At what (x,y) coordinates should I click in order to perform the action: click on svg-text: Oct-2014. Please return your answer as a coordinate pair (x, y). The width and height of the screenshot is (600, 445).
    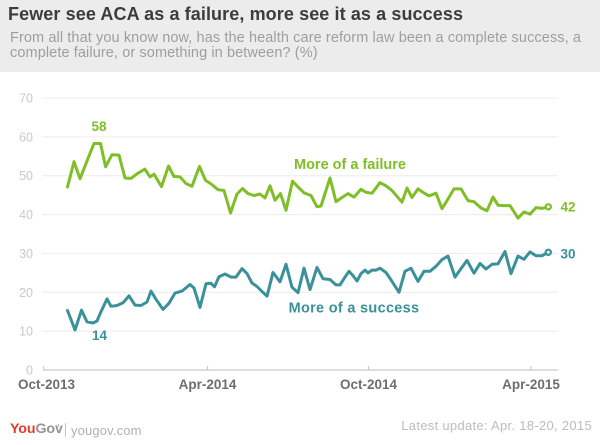
    Looking at the image, I should click on (369, 384).